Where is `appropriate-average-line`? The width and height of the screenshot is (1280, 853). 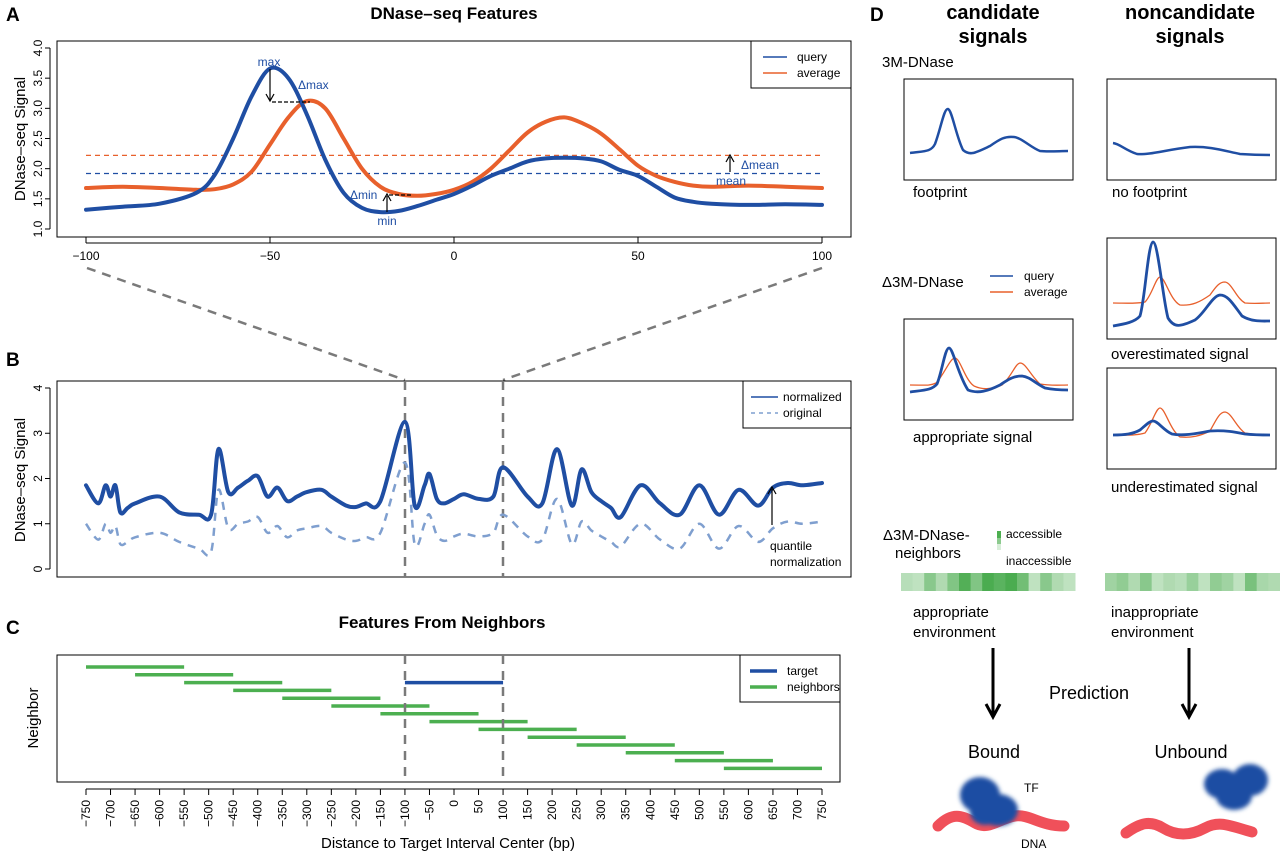 appropriate-average-line is located at coordinates (989, 373).